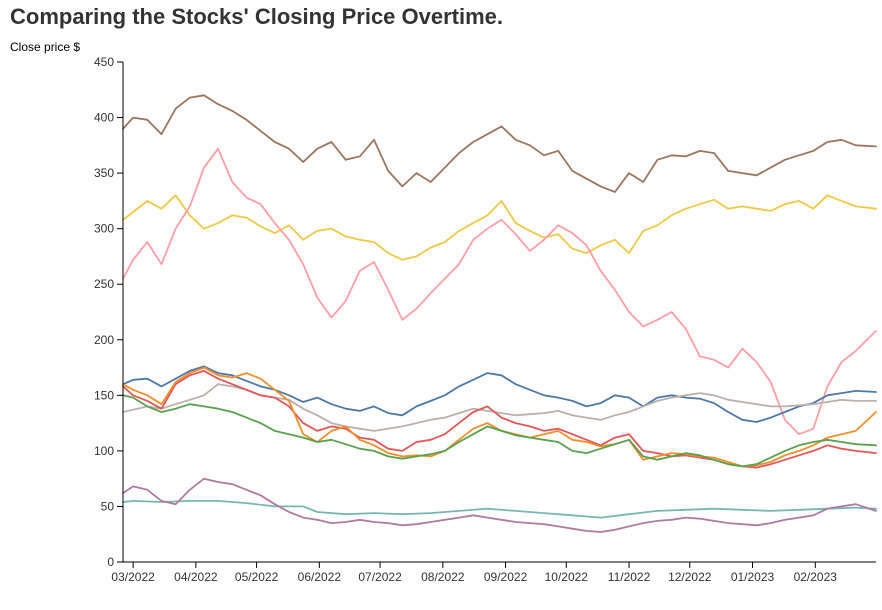 Image resolution: width=882 pixels, height=610 pixels. Describe the element at coordinates (629, 577) in the screenshot. I see `x-tick-label: 11/2022` at that location.